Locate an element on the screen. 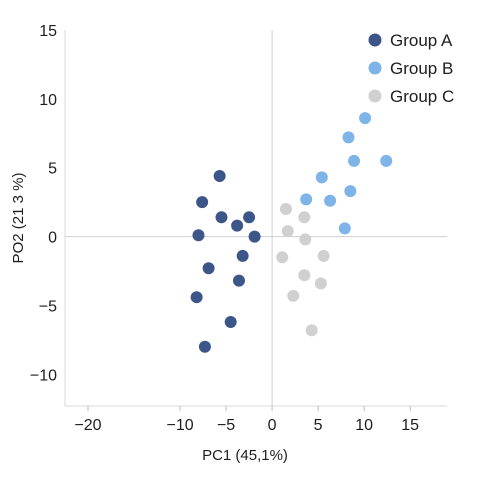  legend: Group A Group B Group C is located at coordinates (411, 68).